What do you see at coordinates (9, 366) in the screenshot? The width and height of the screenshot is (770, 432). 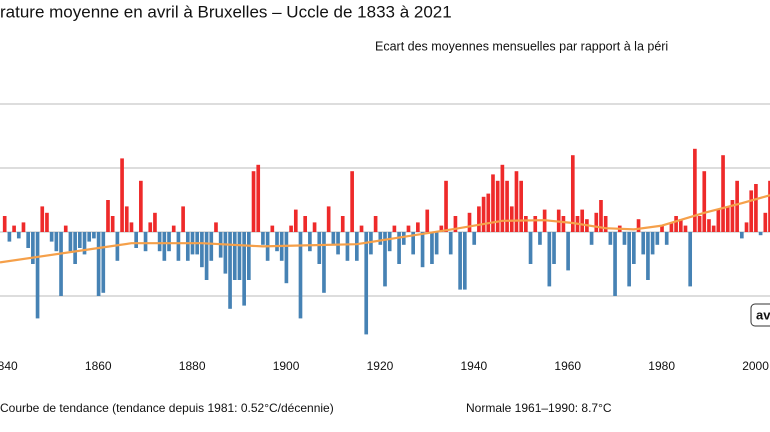 I see `x-tick-label: 840` at bounding box center [9, 366].